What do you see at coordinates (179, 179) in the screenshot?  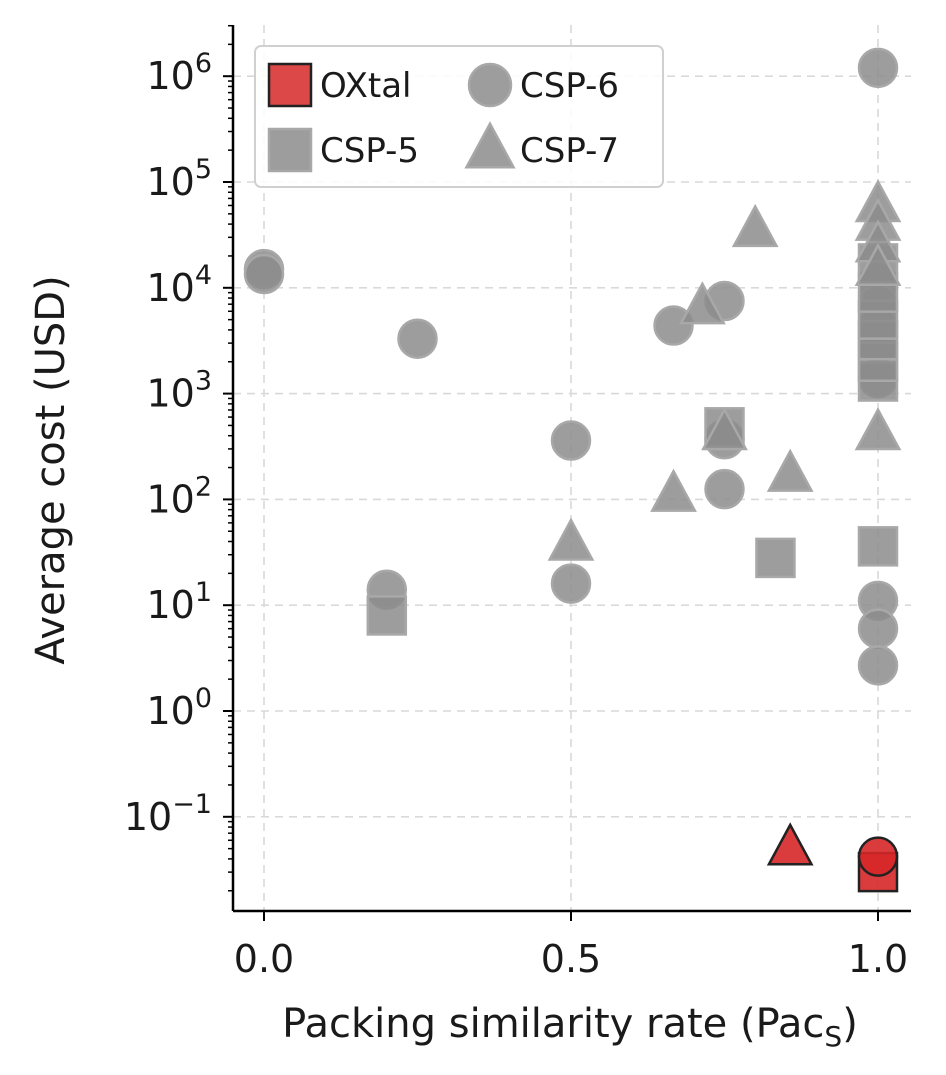 I see `y-tick-label: 10⁵` at bounding box center [179, 179].